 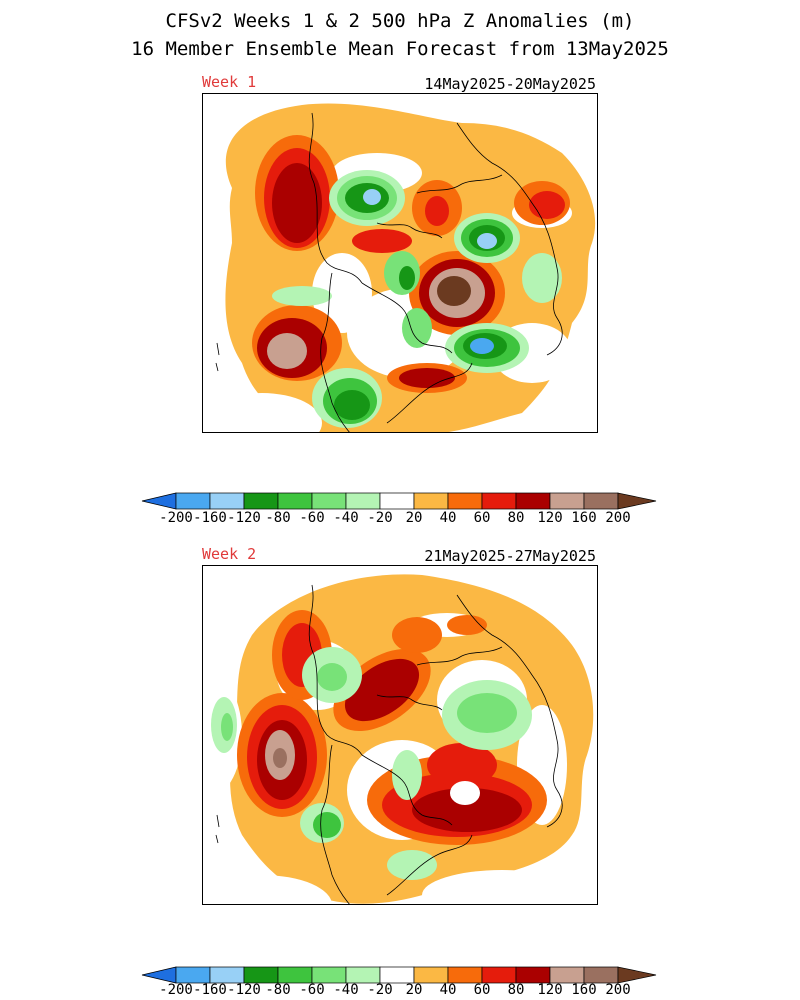 I want to click on week2-label: Week 2, so click(x=229, y=554).